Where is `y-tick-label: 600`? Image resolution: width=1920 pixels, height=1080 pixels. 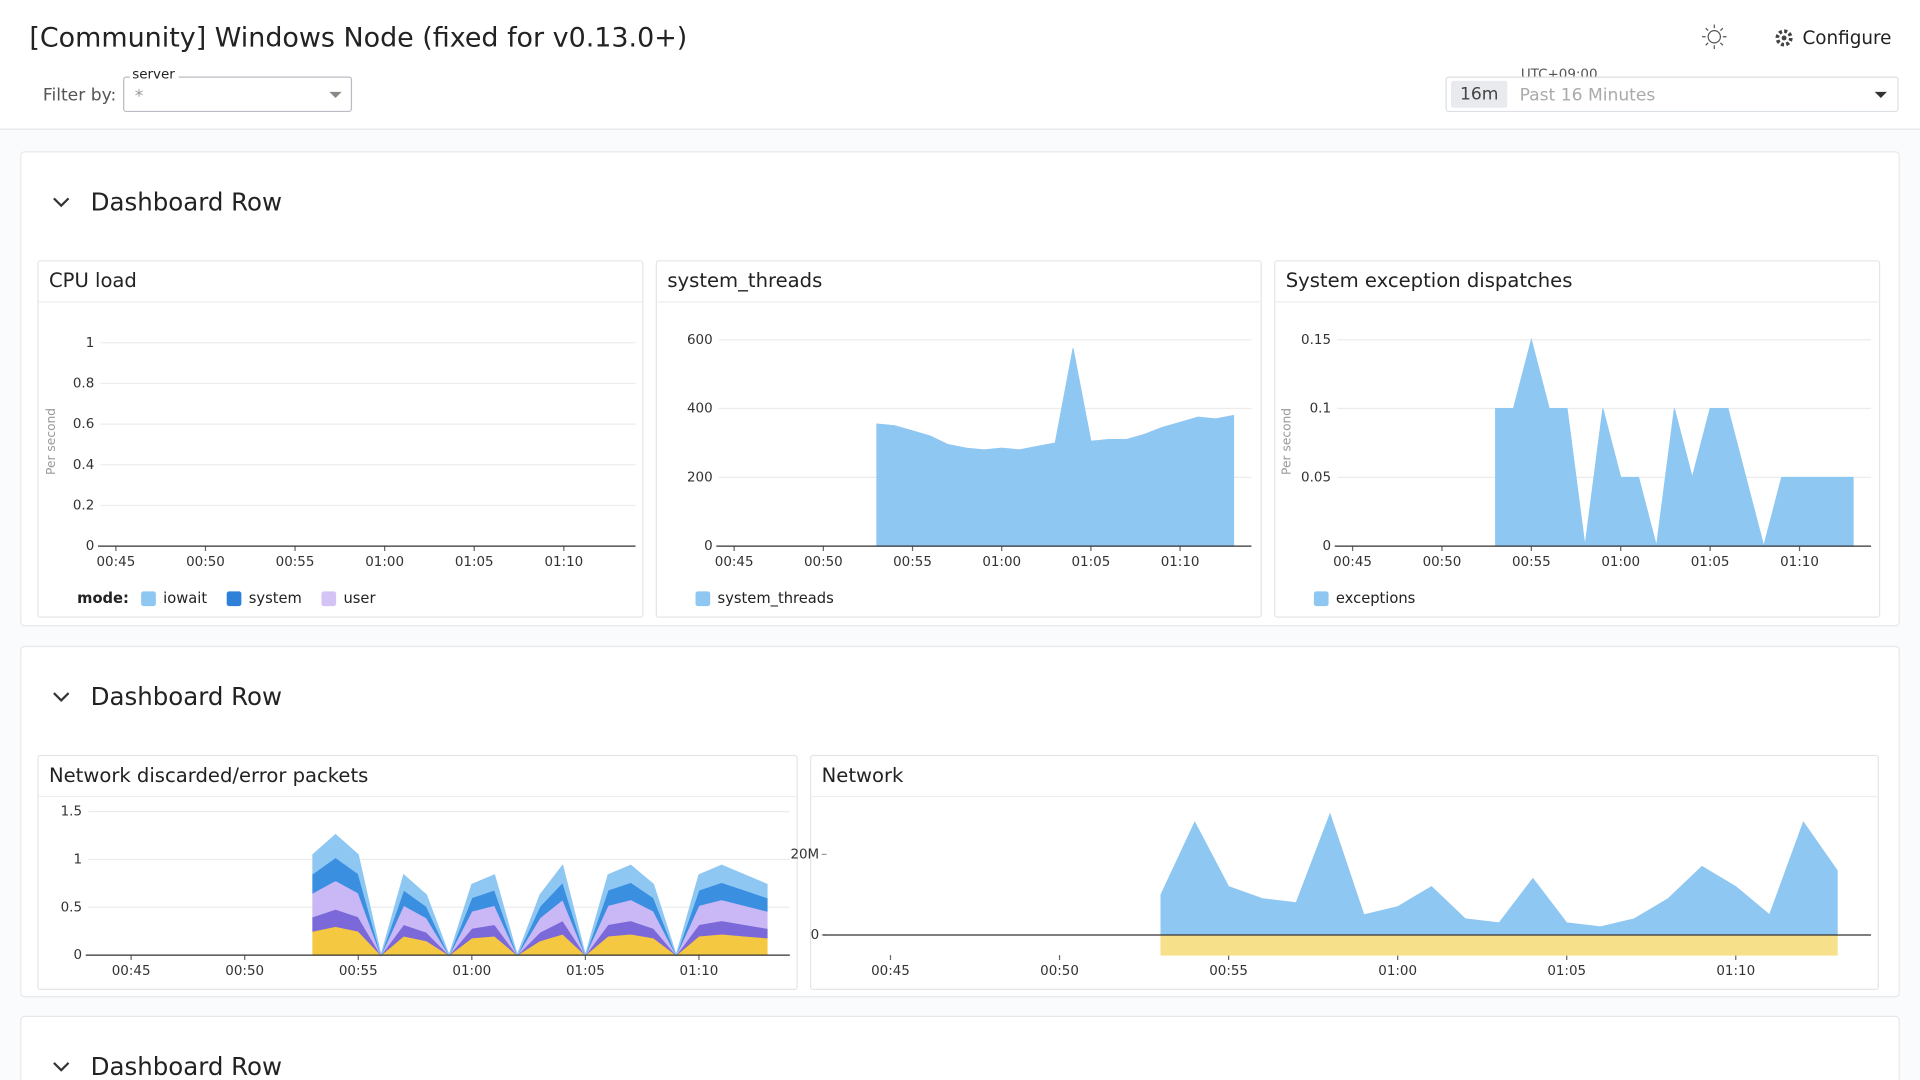 y-tick-label: 600 is located at coordinates (700, 340).